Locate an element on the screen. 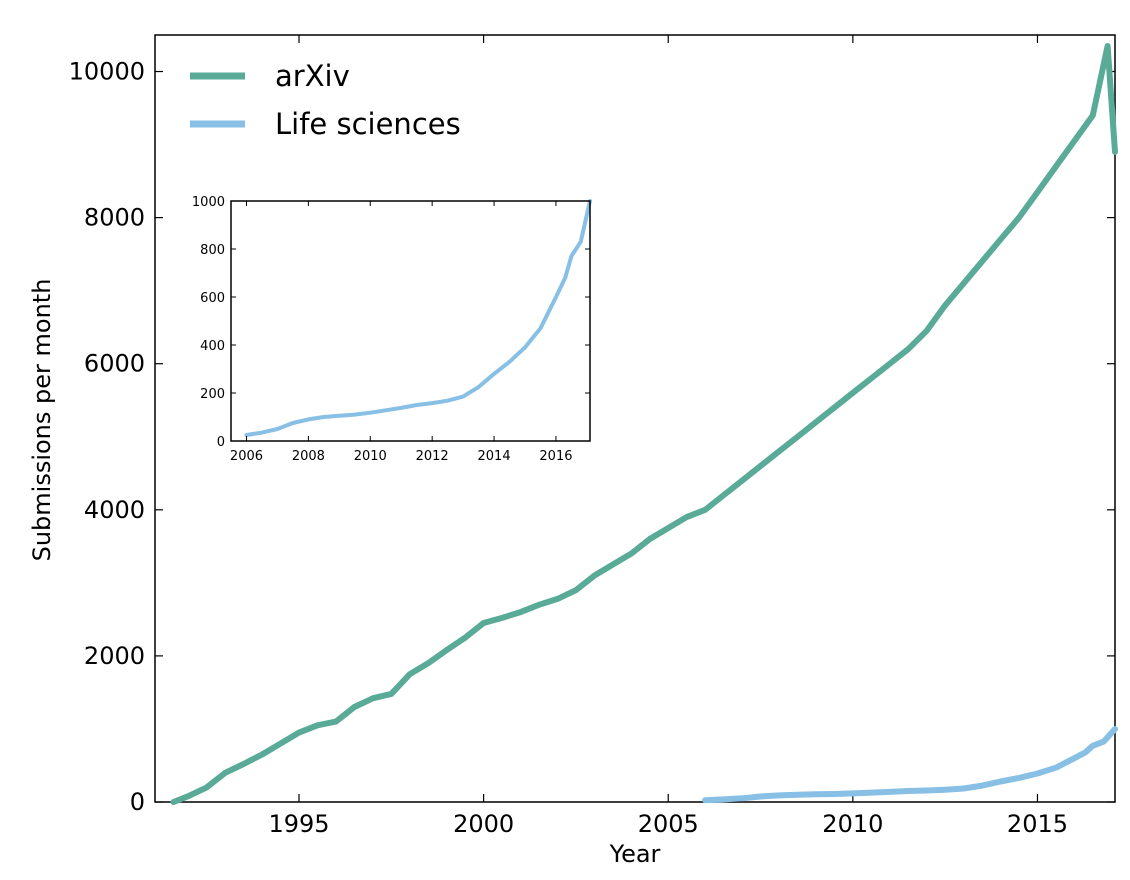 The width and height of the screenshot is (1130, 880). y-tick-label: 6000 is located at coordinates (114, 364).